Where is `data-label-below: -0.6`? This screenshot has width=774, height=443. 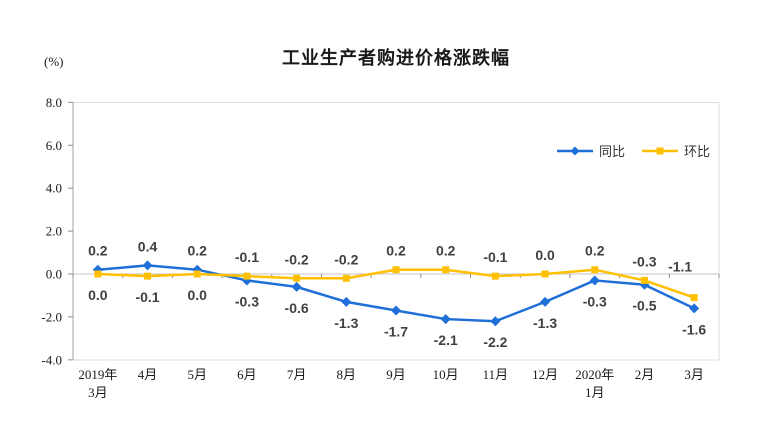
data-label-below: -0.6 is located at coordinates (297, 308).